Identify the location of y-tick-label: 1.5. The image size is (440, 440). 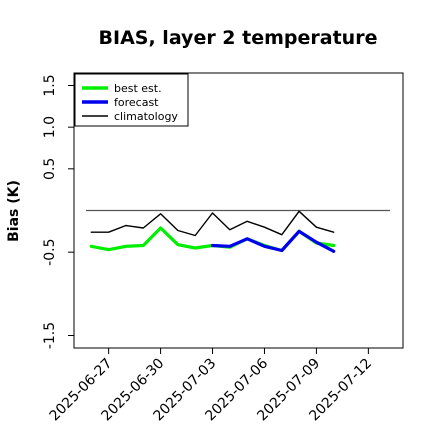
(50, 85).